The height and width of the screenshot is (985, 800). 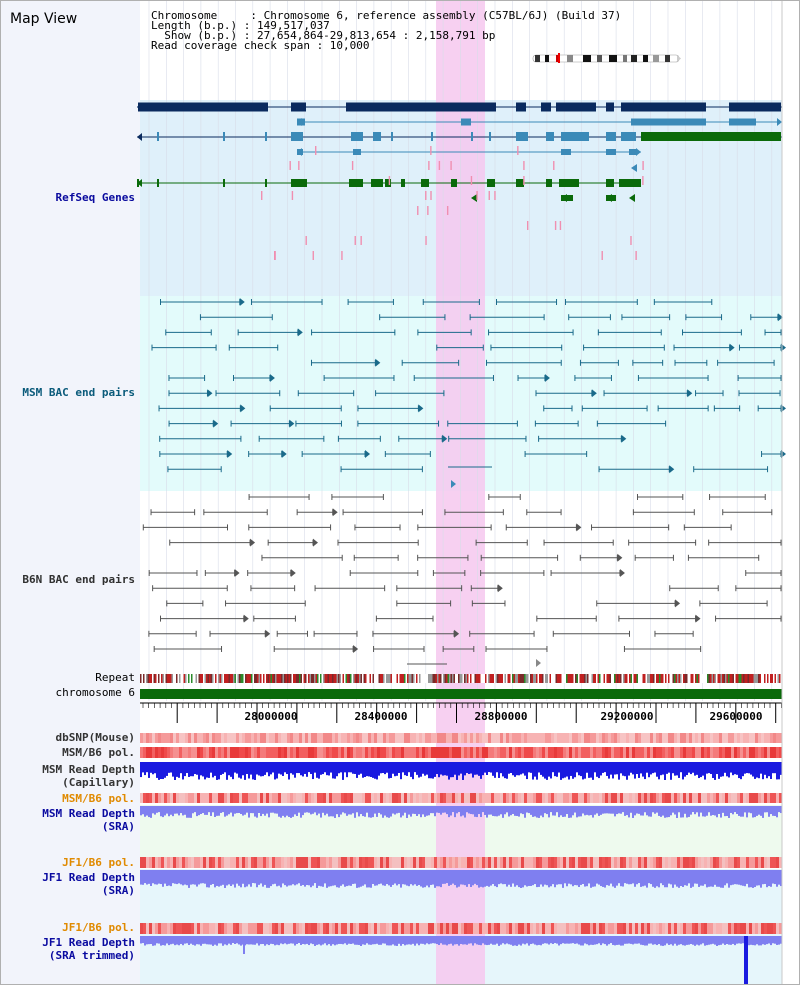 I want to click on ruler-tick-label: 28800000, so click(x=501, y=716).